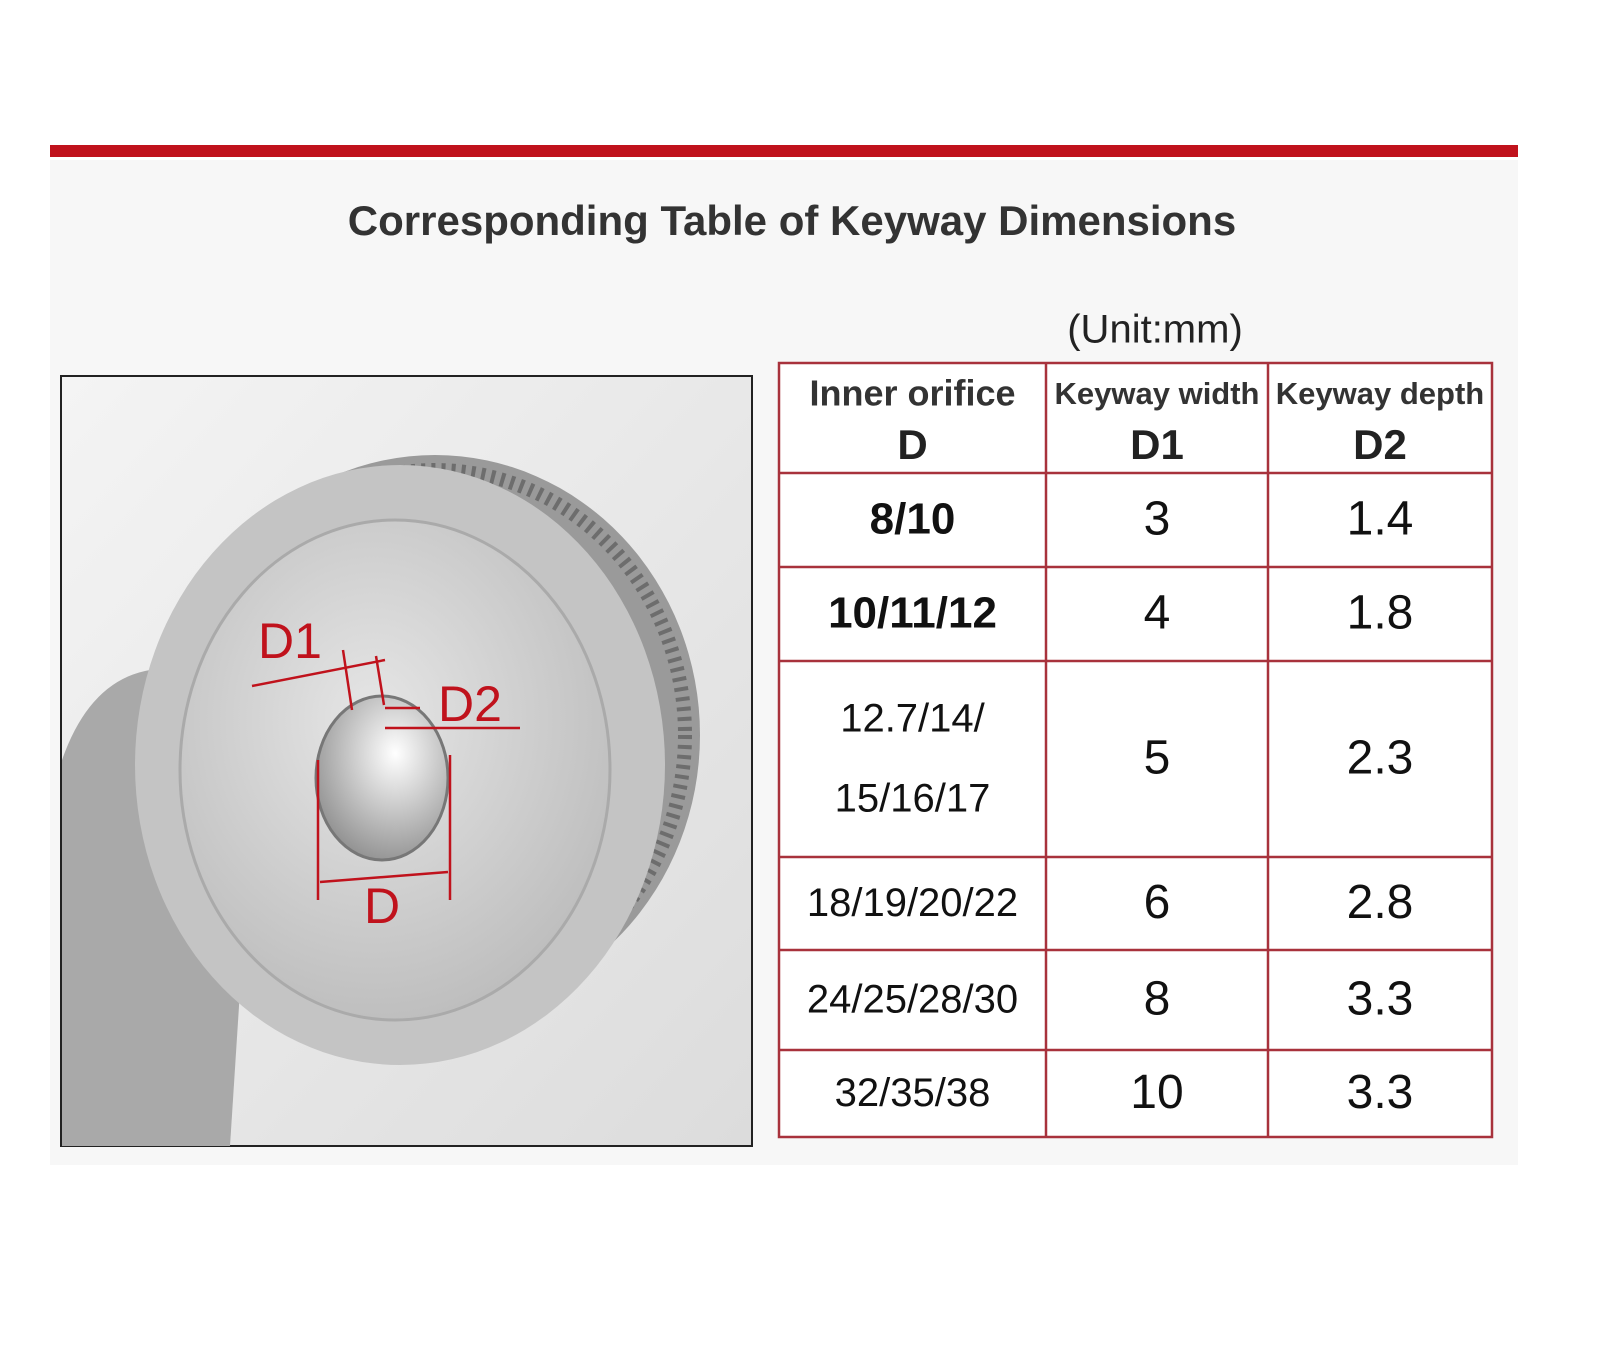 The image size is (1600, 1366). What do you see at coordinates (290, 641) in the screenshot?
I see `label-d1: D1` at bounding box center [290, 641].